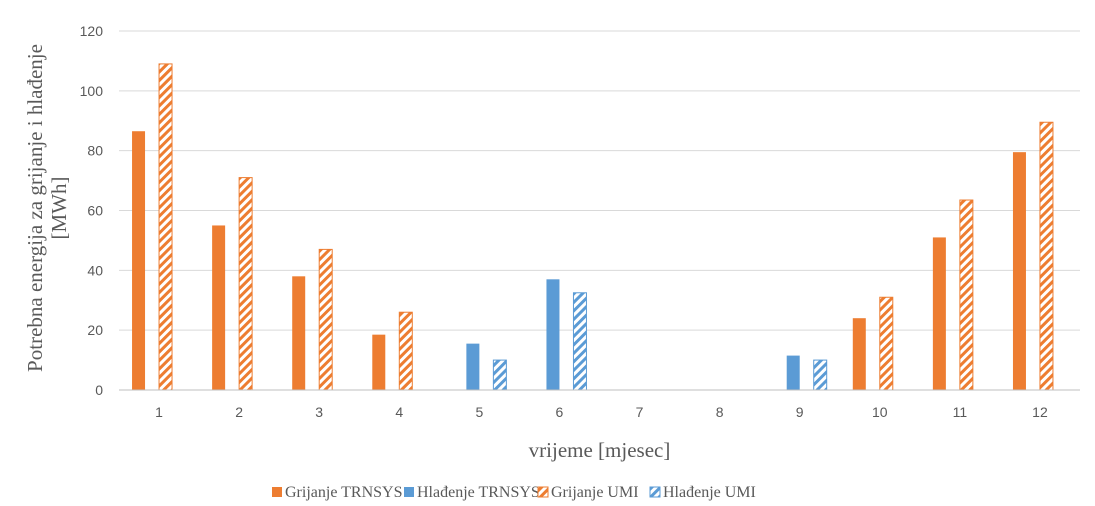 The width and height of the screenshot is (1095, 506). What do you see at coordinates (595, 492) in the screenshot?
I see `legend-label: Grijanje UMI` at bounding box center [595, 492].